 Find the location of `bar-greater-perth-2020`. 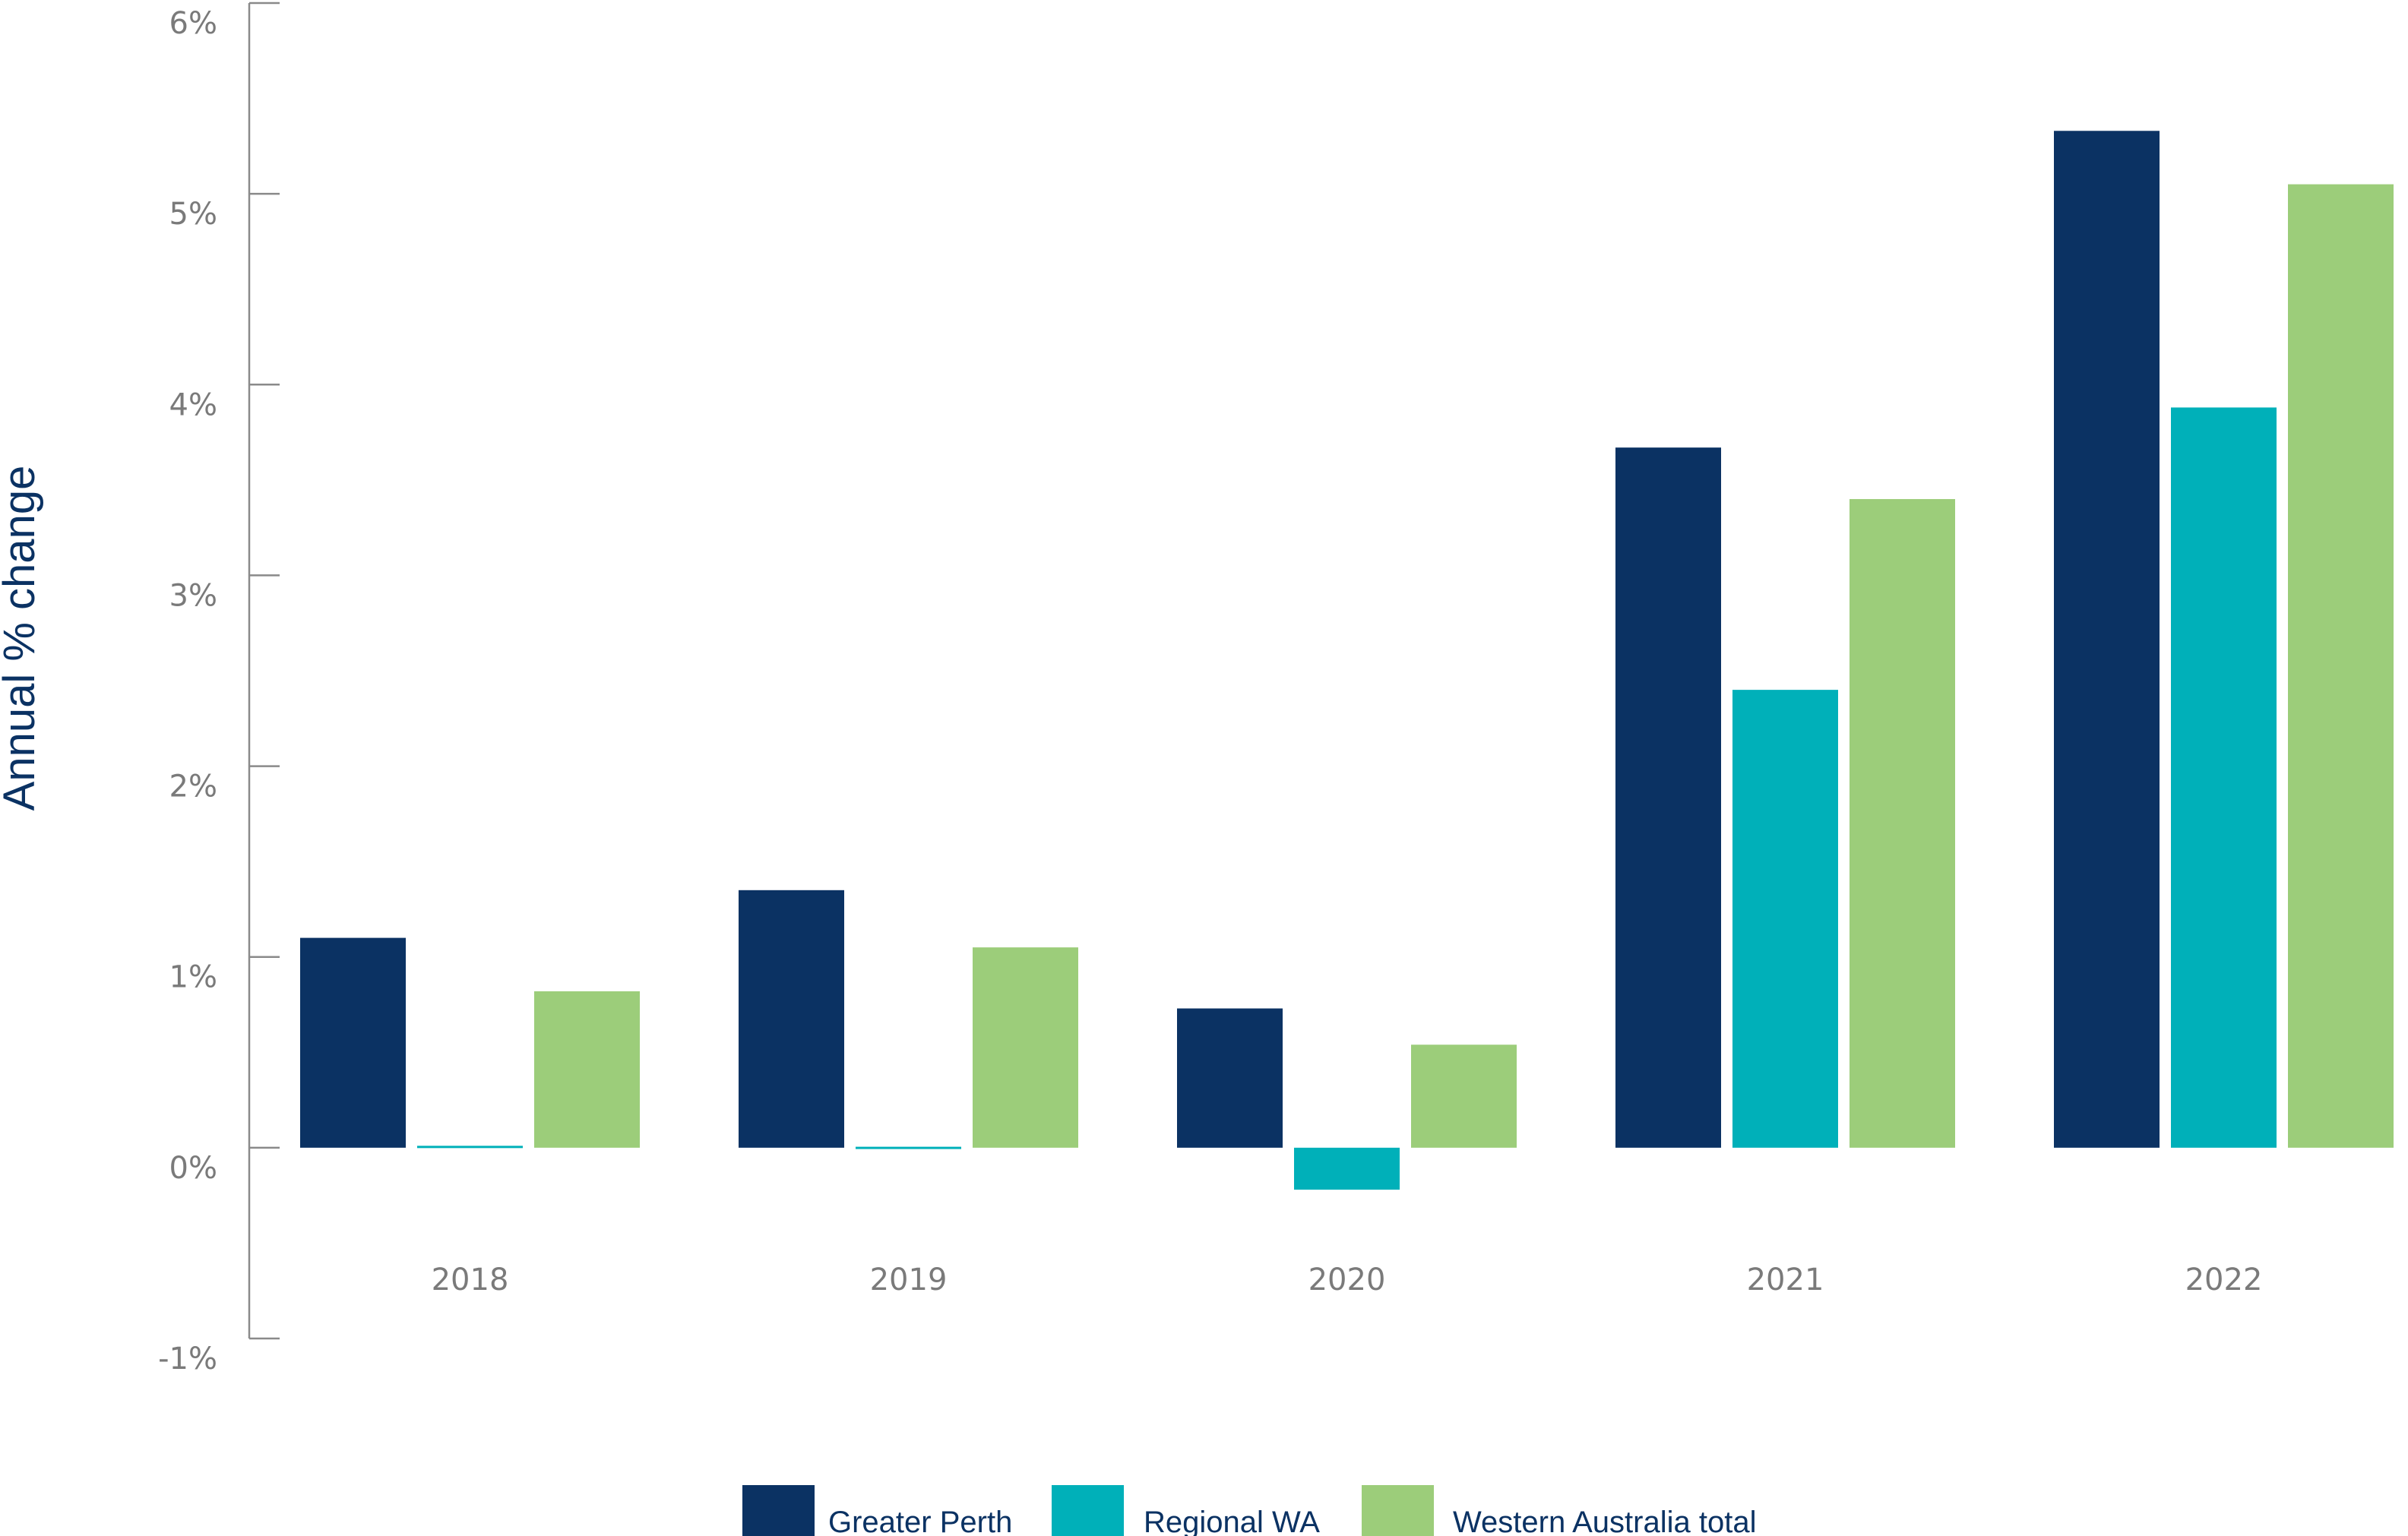

bar-greater-perth-2020 is located at coordinates (1230, 1078).